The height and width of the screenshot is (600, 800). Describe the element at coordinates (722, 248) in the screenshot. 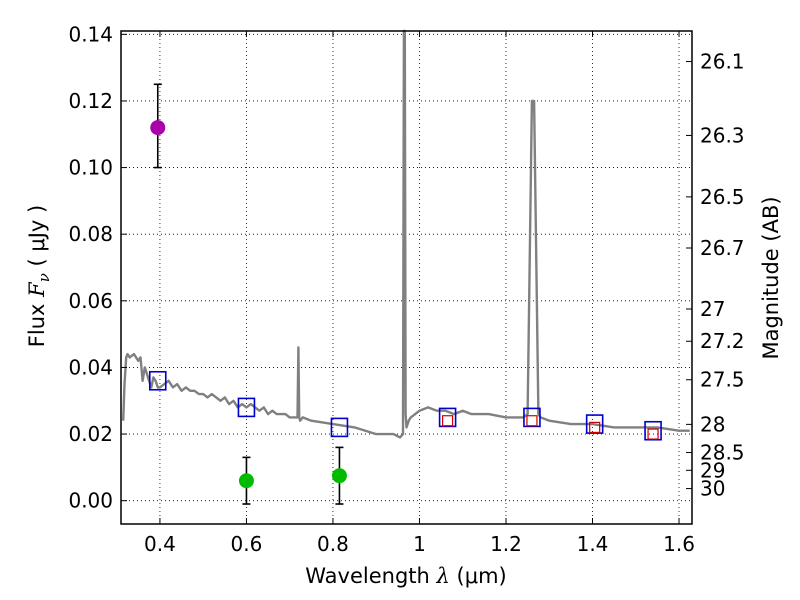

I see `y2-tick-label: 26.7` at that location.